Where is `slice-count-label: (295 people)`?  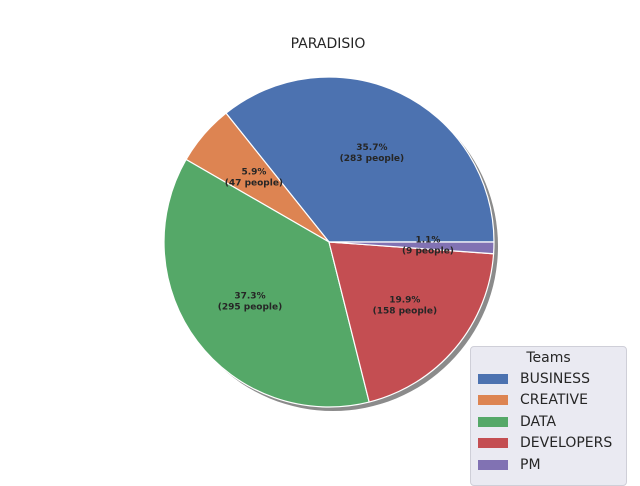 slice-count-label: (295 people) is located at coordinates (250, 308).